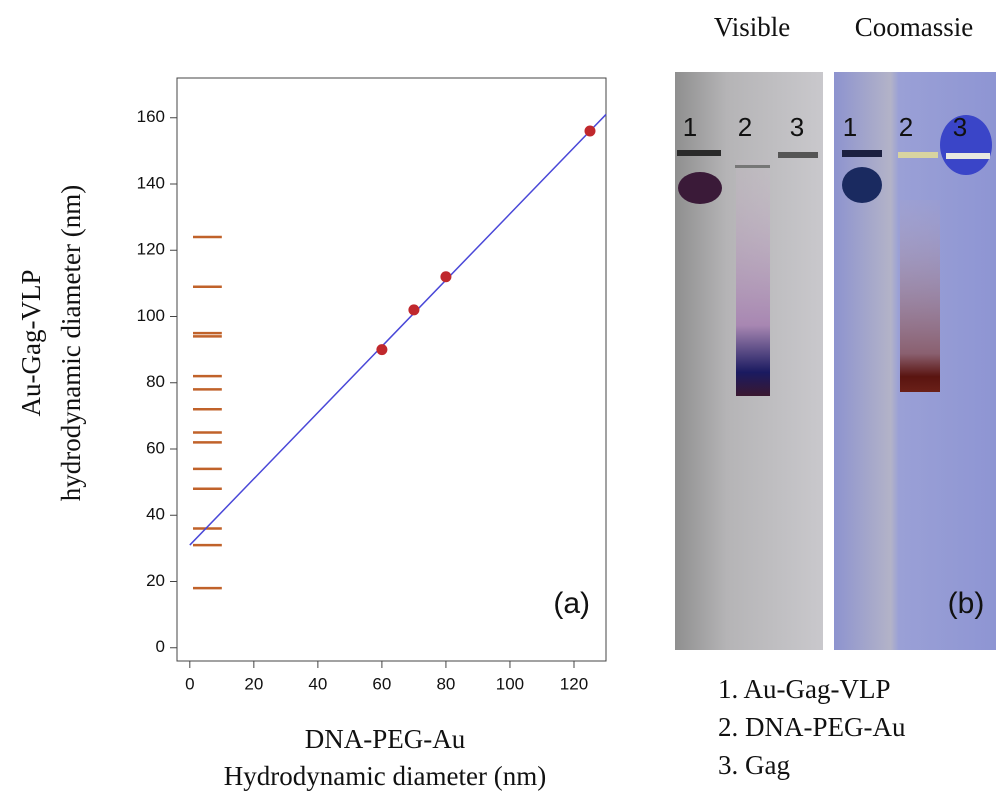 The image size is (996, 795). I want to click on x-tick-label: 80, so click(445, 683).